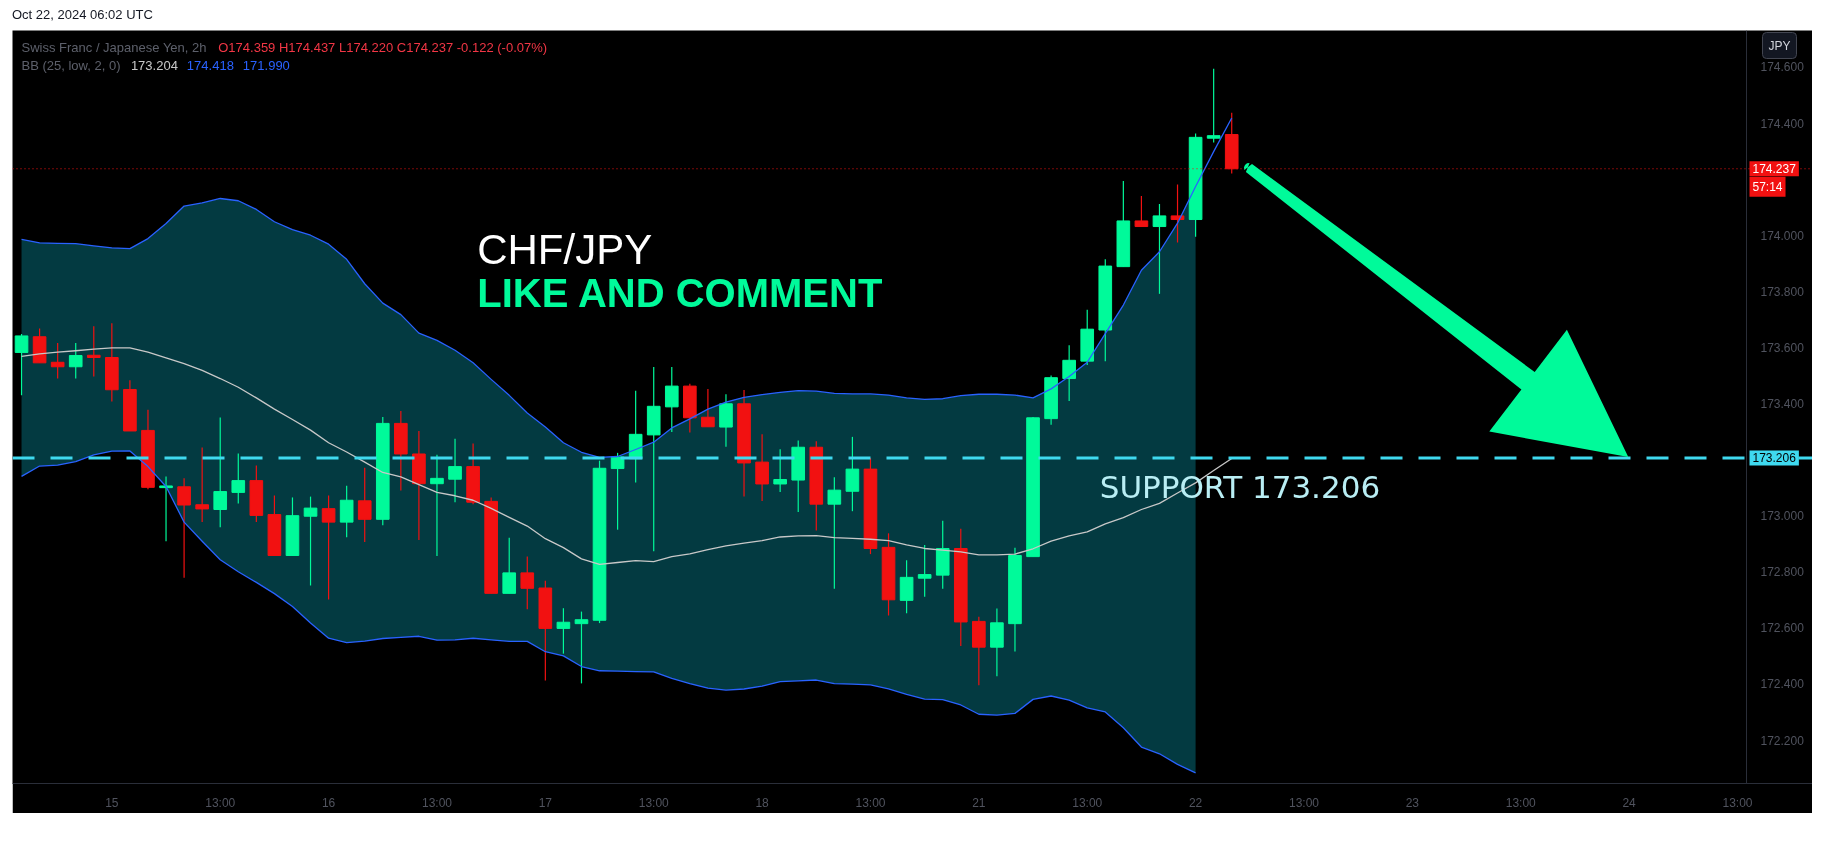 This screenshot has height=853, width=1825. What do you see at coordinates (210, 65) in the screenshot?
I see `annotation: 174.418` at bounding box center [210, 65].